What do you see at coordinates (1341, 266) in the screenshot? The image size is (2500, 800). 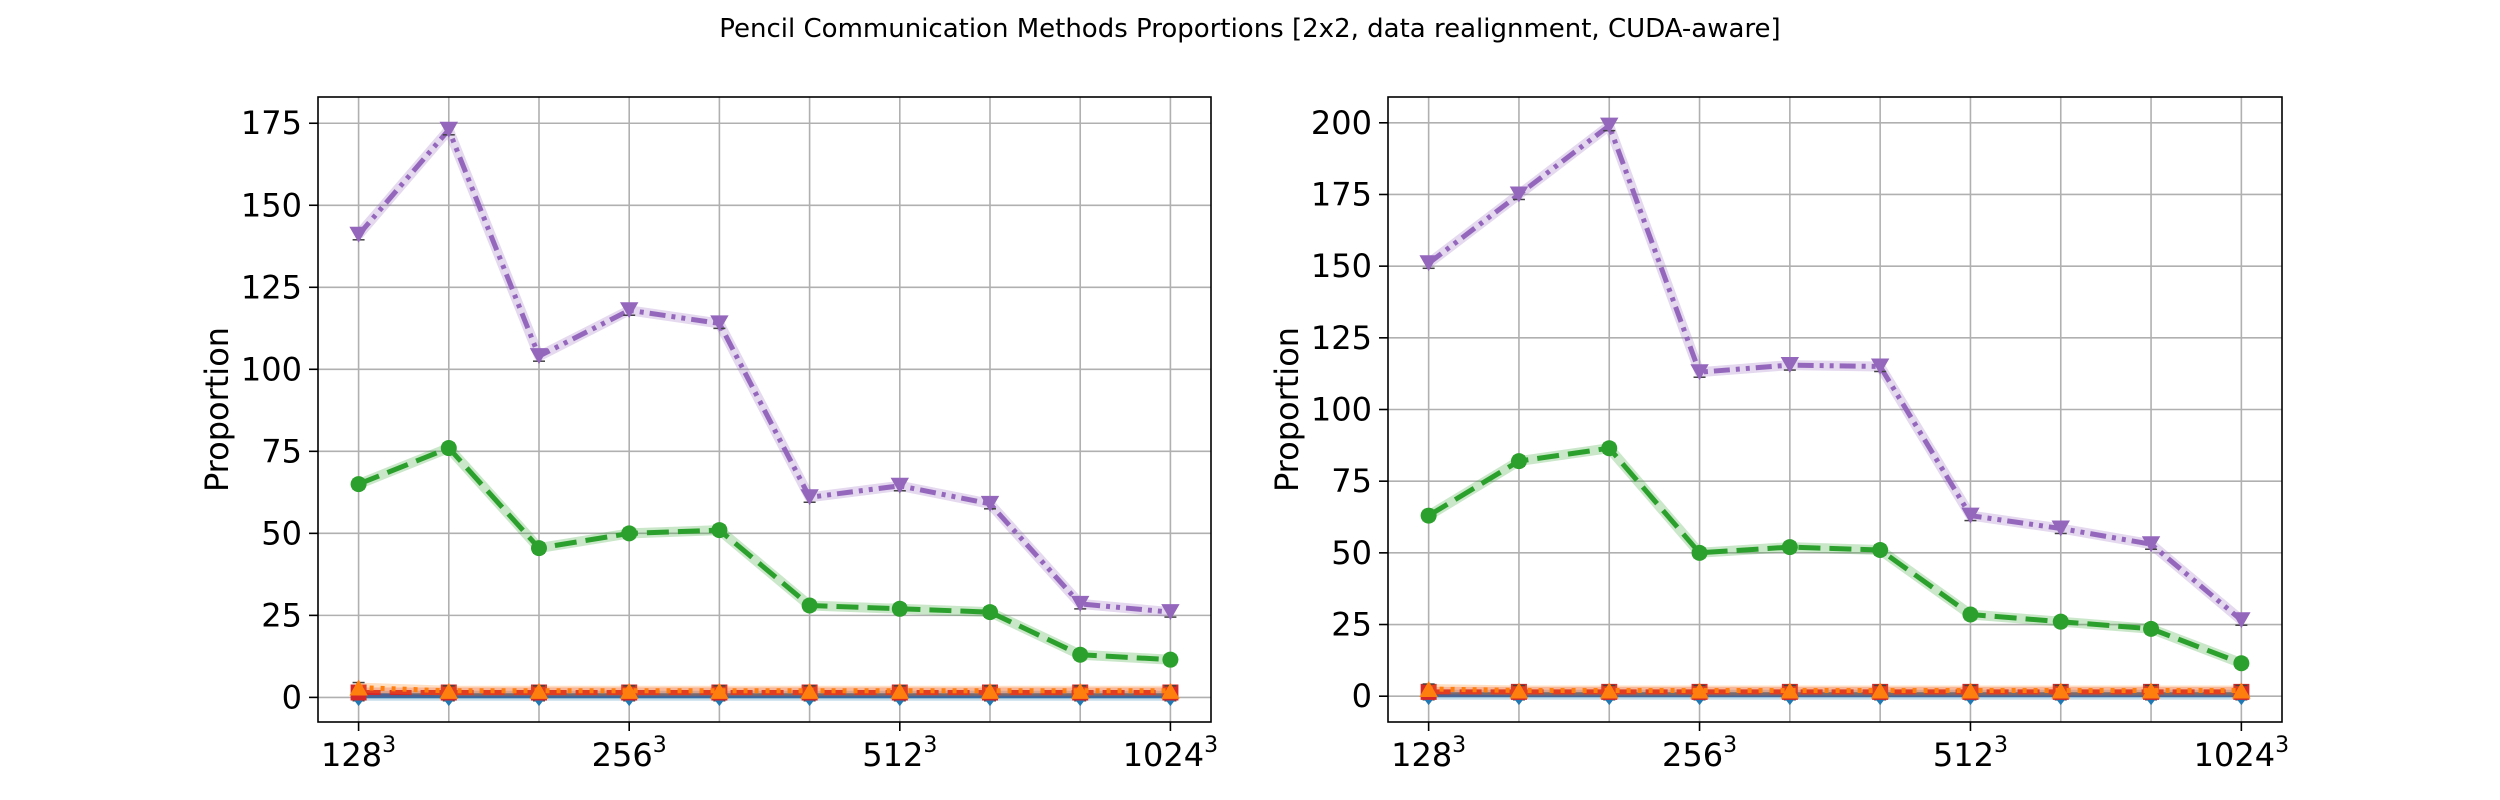 I see `y-tick-label: 150` at bounding box center [1341, 266].